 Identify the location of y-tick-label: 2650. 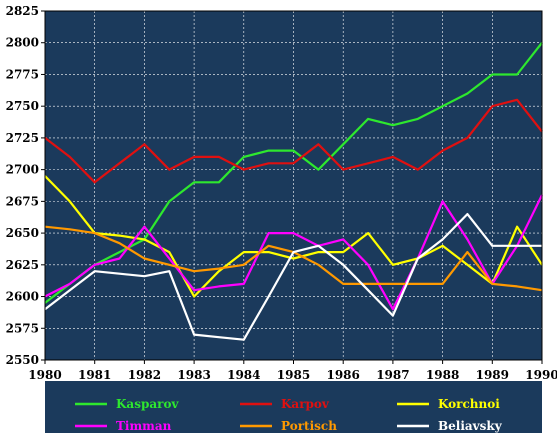
(22, 233).